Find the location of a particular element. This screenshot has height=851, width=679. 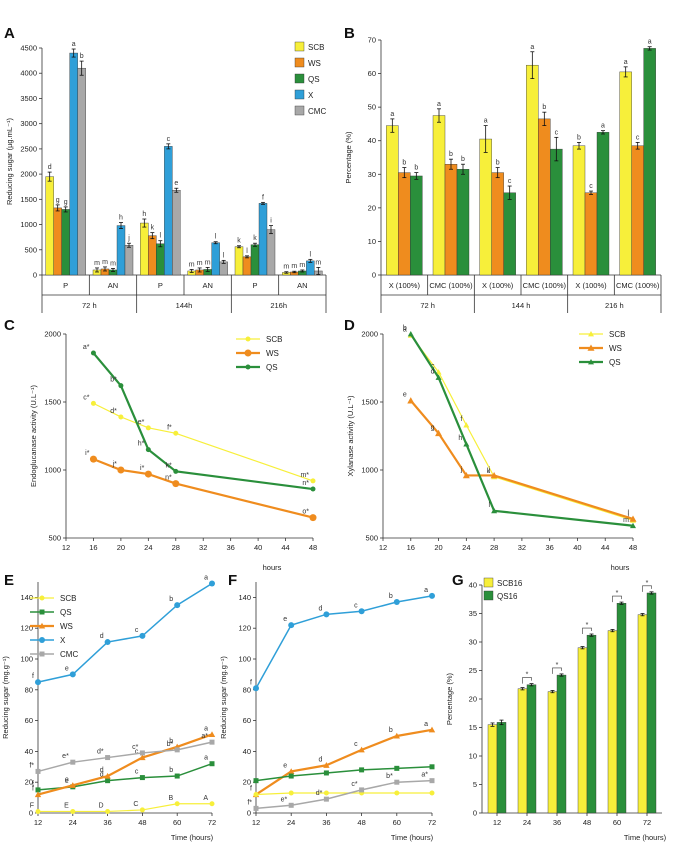

c-significance-letter: i* is located at coordinates (142, 468).